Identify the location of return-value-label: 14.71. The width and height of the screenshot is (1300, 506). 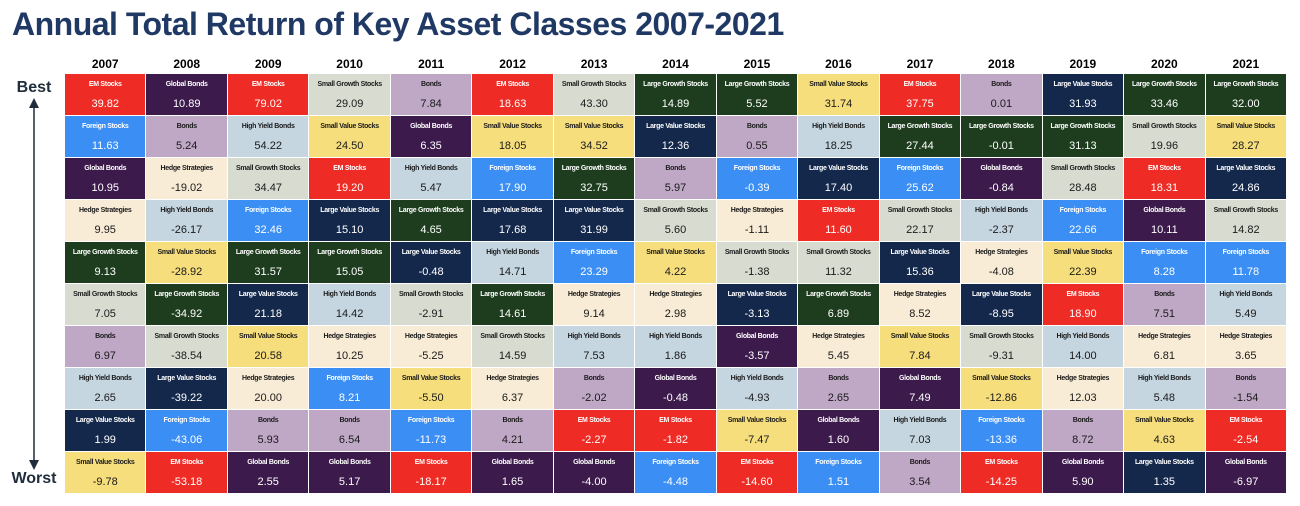
(512, 272).